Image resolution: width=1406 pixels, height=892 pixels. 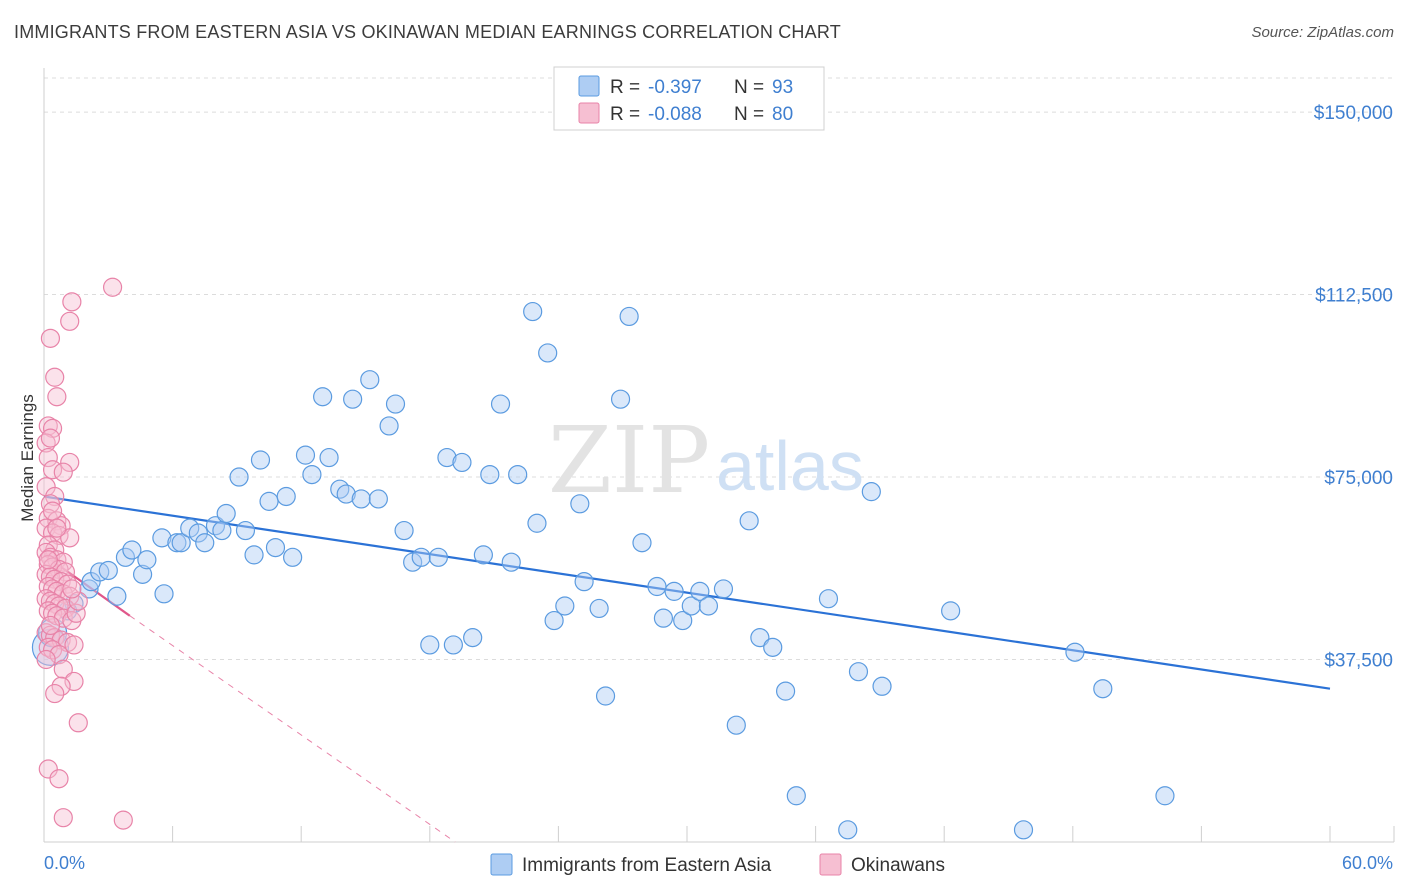 What do you see at coordinates (782, 87) in the screenshot?
I see `legend-n-value-0: 93` at bounding box center [782, 87].